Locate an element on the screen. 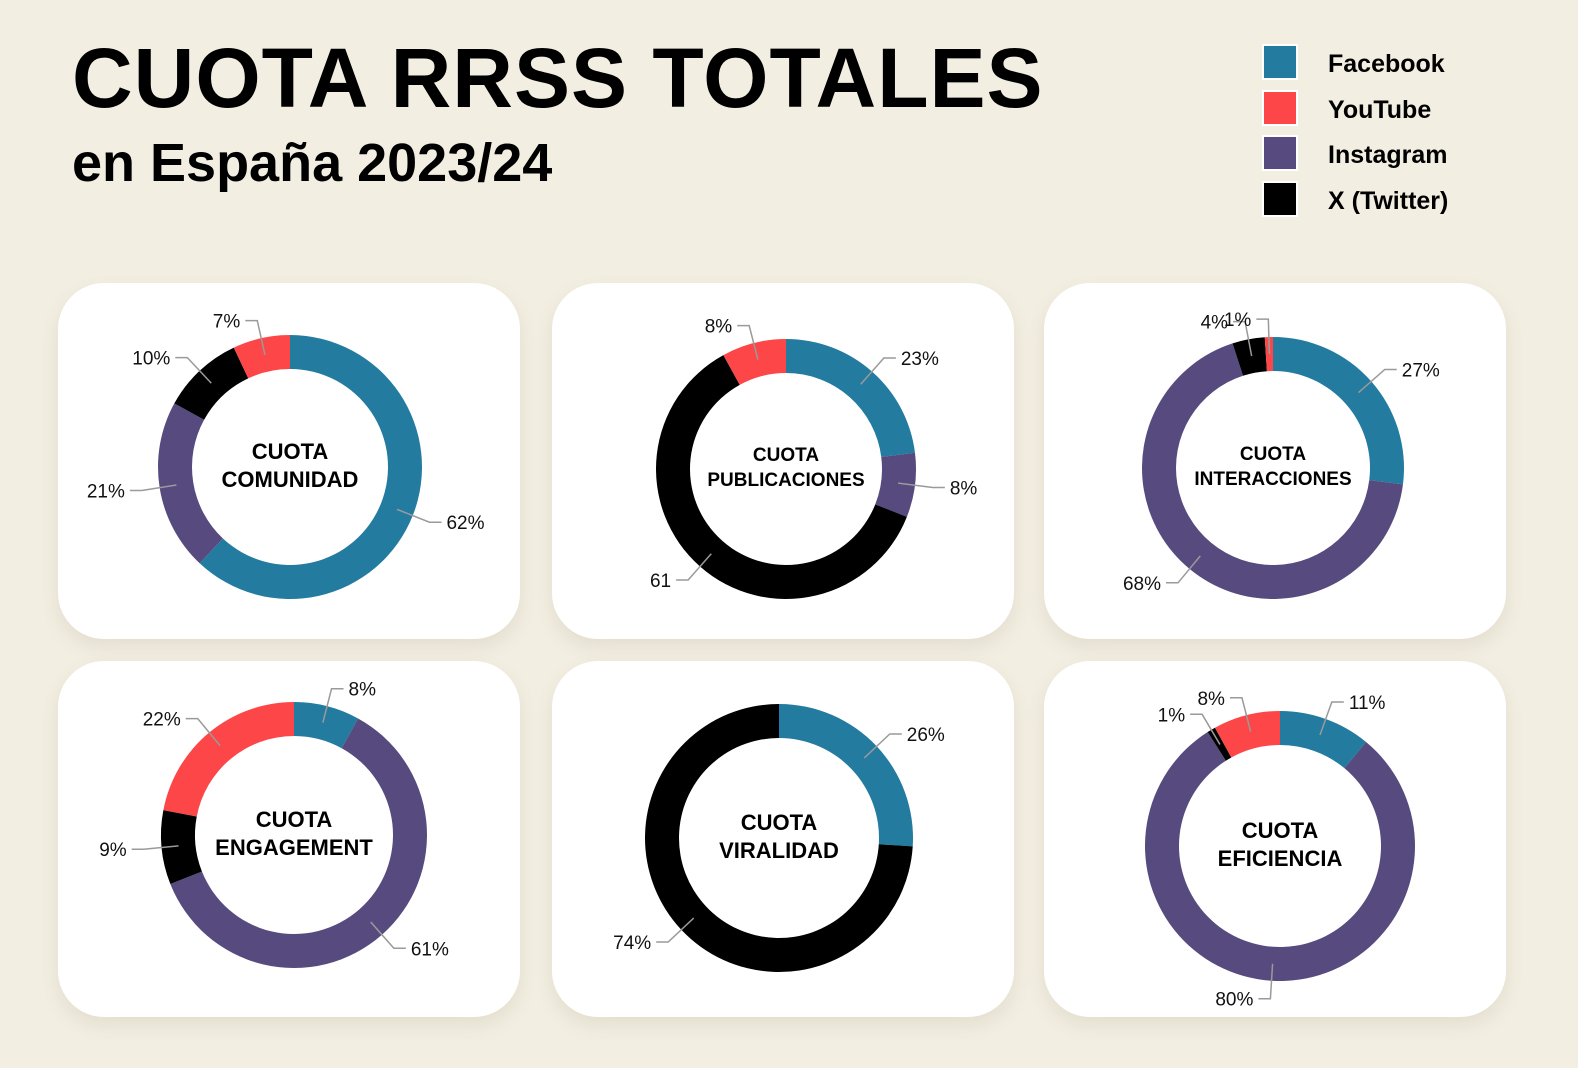  slice-value-label: 21% is located at coordinates (106, 491).